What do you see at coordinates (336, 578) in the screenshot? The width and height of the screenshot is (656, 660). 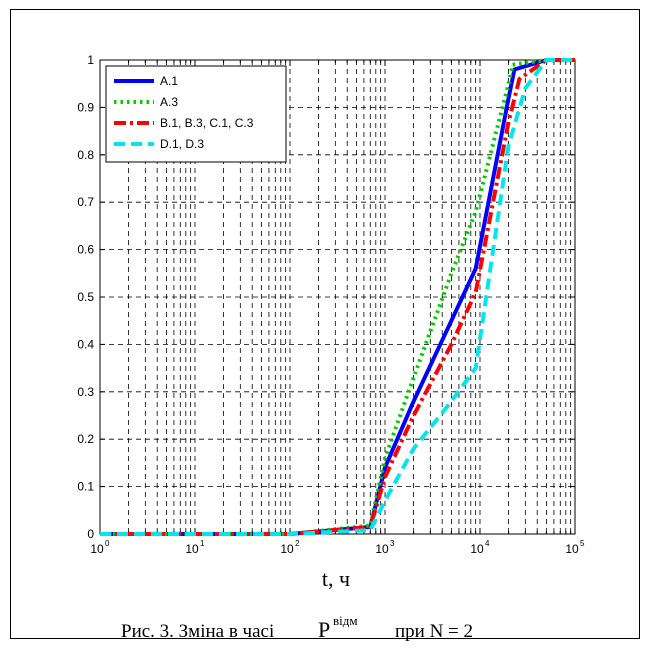 I see `x-axis-label: t, ч` at bounding box center [336, 578].